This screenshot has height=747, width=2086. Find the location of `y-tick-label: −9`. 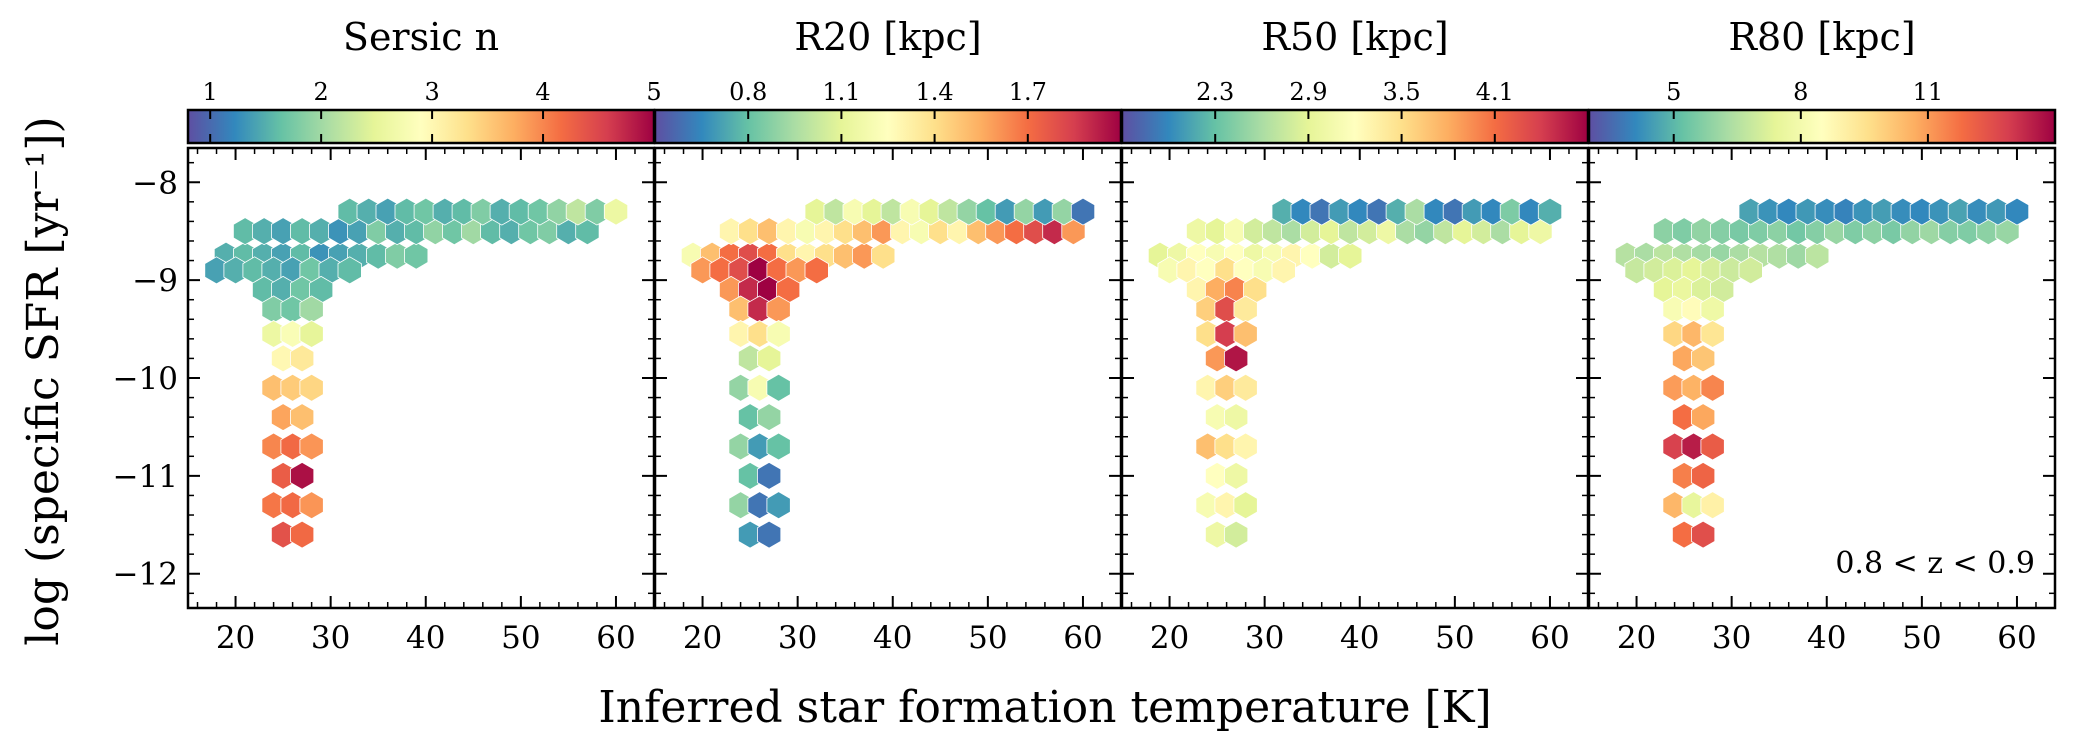

y-tick-label: −9 is located at coordinates (155, 281).